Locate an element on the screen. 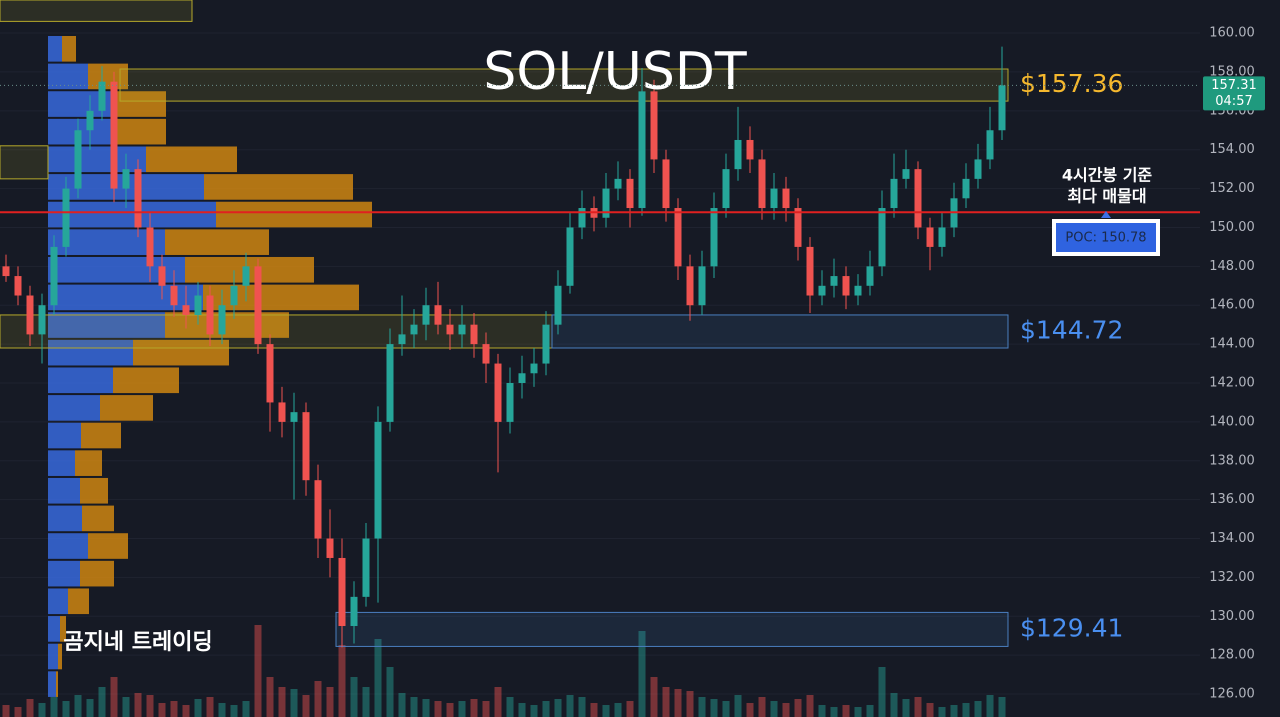  y-tick-label: 158.00 is located at coordinates (1232, 71).